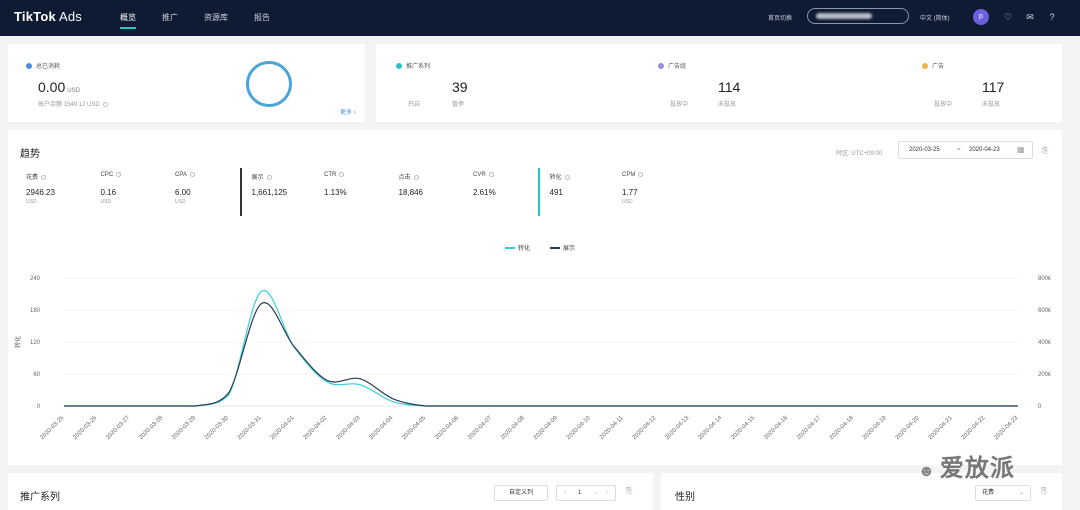 The height and width of the screenshot is (510, 1080). What do you see at coordinates (1040, 407) in the screenshot?
I see `y-right-tick: 0` at bounding box center [1040, 407].